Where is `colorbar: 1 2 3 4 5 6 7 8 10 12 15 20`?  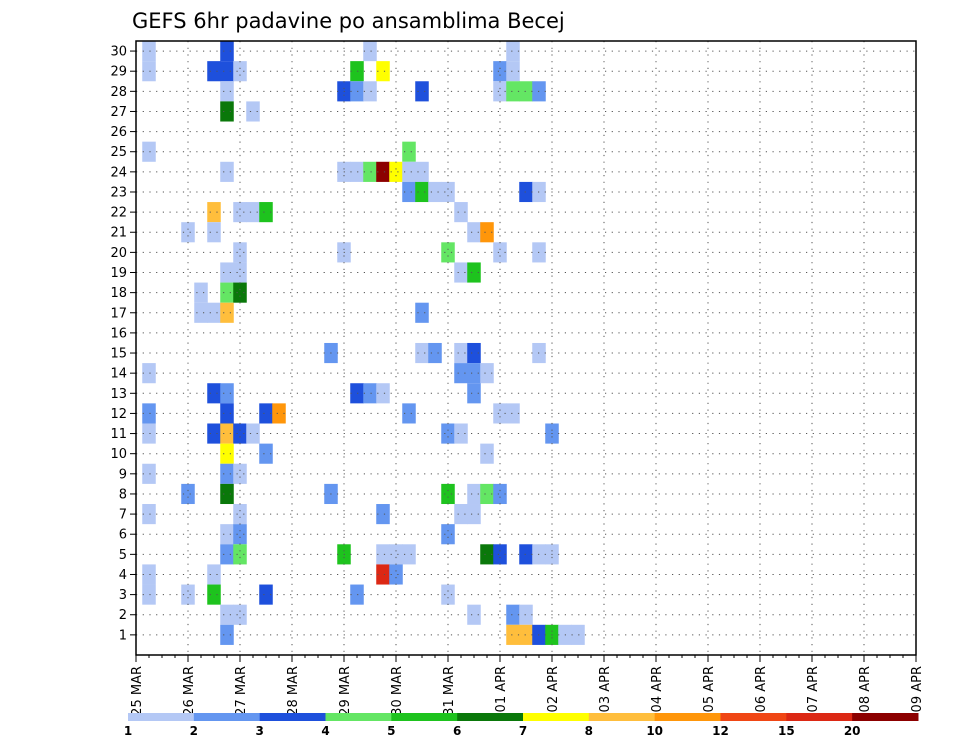
colorbar: 1 2 3 4 5 6 7 8 10 12 15 20 is located at coordinates (521, 725).